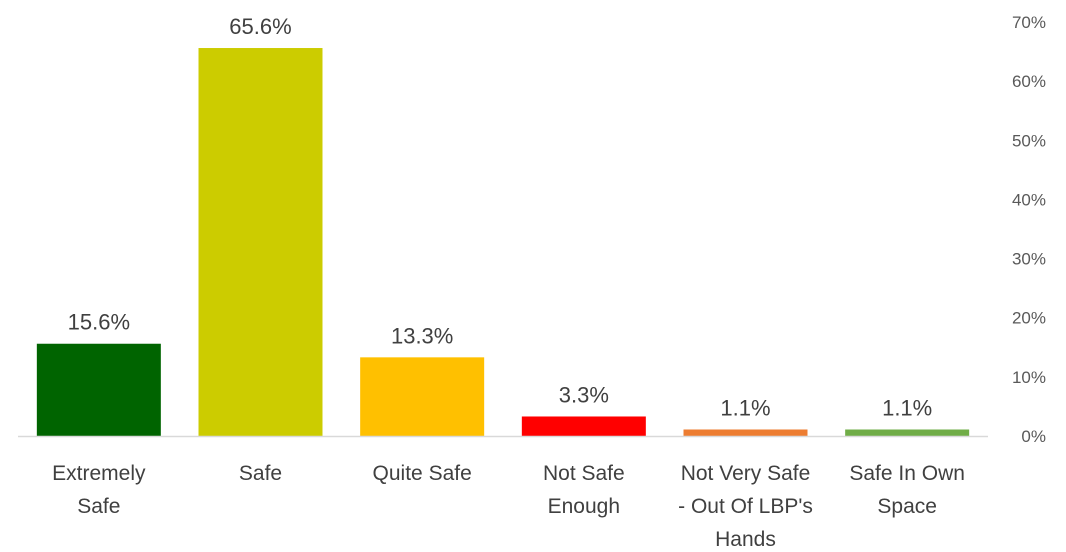 Image resolution: width=1066 pixels, height=552 pixels. Describe the element at coordinates (260, 473) in the screenshot. I see `category-label-1: Safe` at that location.